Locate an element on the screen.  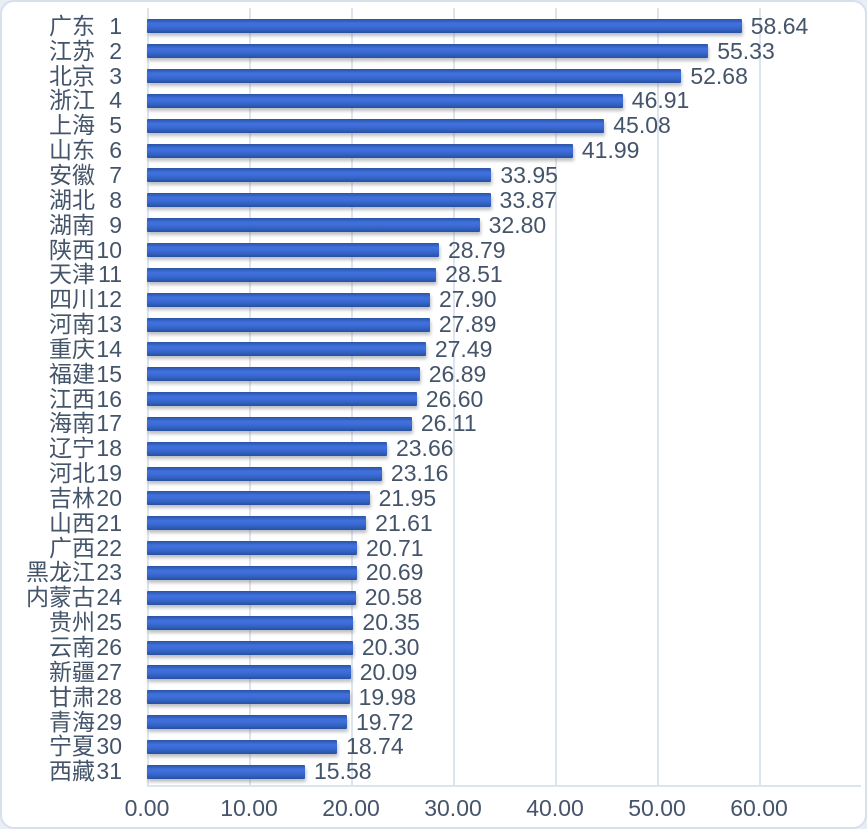
value-label: 21.61 is located at coordinates (404, 522).